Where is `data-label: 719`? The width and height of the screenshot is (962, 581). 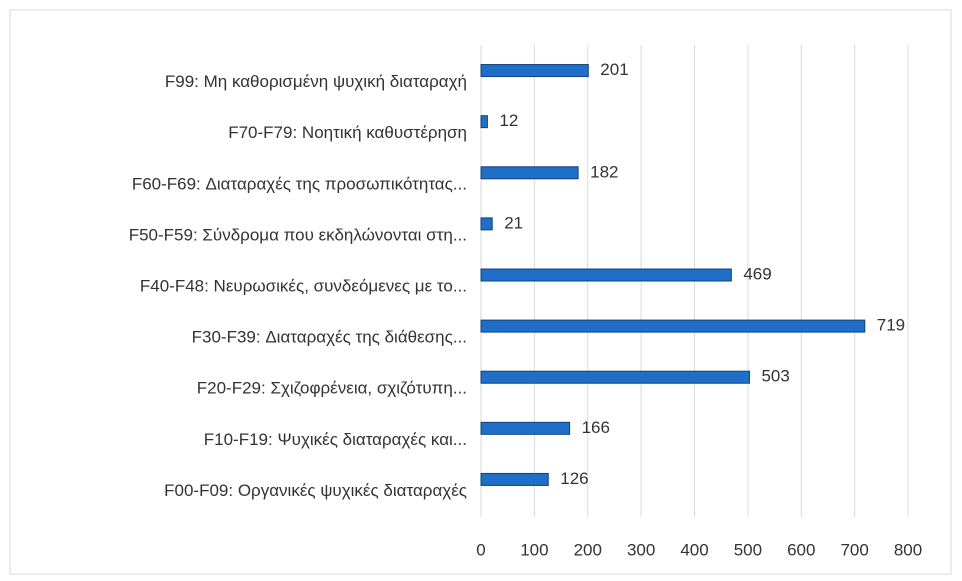
data-label: 719 is located at coordinates (891, 325).